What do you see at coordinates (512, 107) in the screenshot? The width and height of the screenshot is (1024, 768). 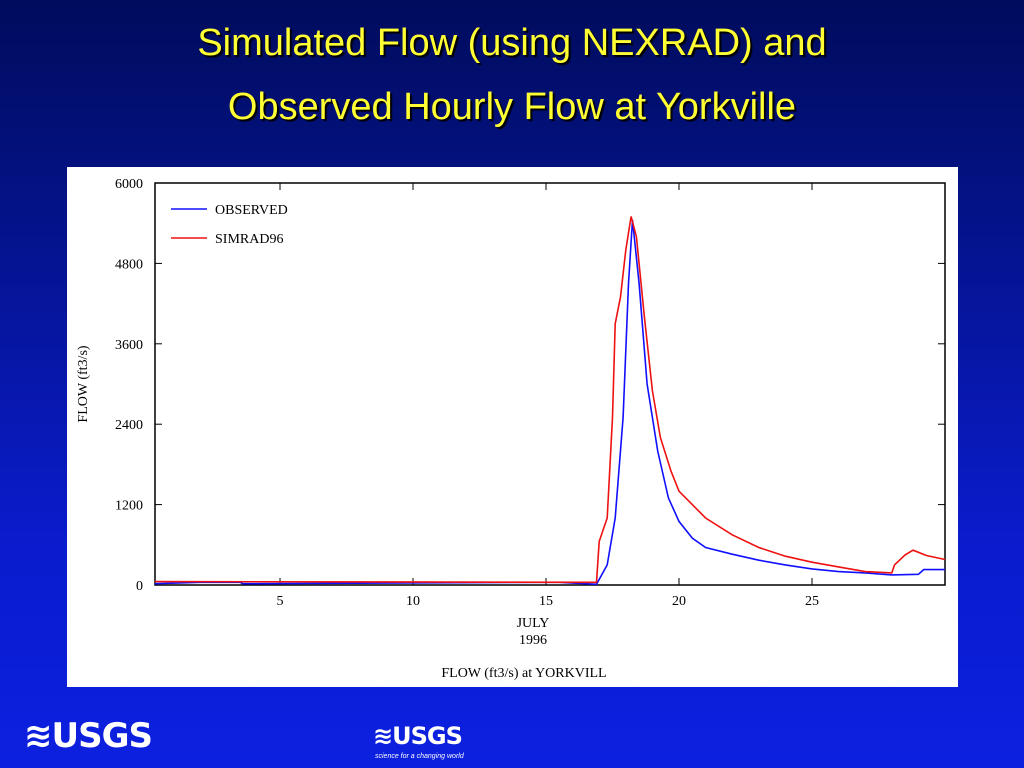 I see `slide-title: Observed Hourly Flow at Yorkville` at bounding box center [512, 107].